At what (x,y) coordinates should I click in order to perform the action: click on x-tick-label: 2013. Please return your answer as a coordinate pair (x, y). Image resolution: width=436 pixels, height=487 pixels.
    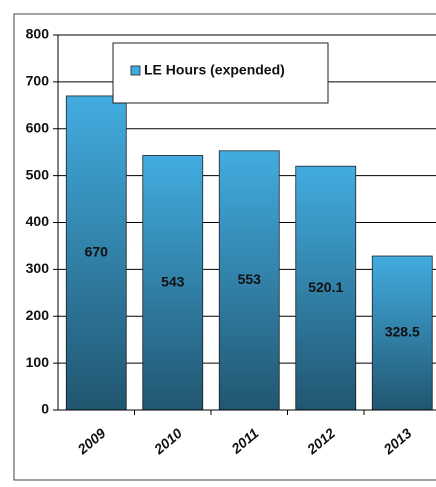
    Looking at the image, I should click on (397, 441).